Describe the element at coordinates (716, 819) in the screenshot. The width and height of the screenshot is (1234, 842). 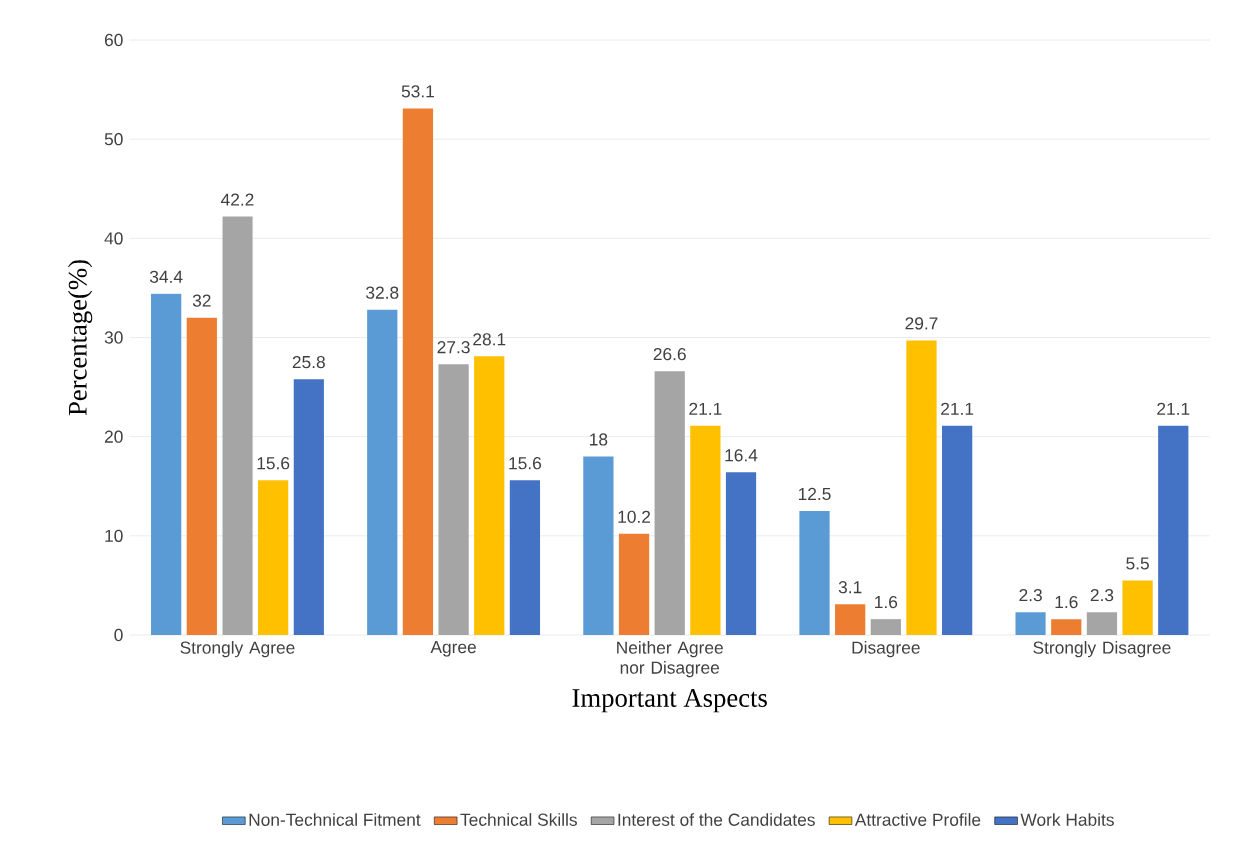
I see `legend-label: Interest of the Candidates` at that location.